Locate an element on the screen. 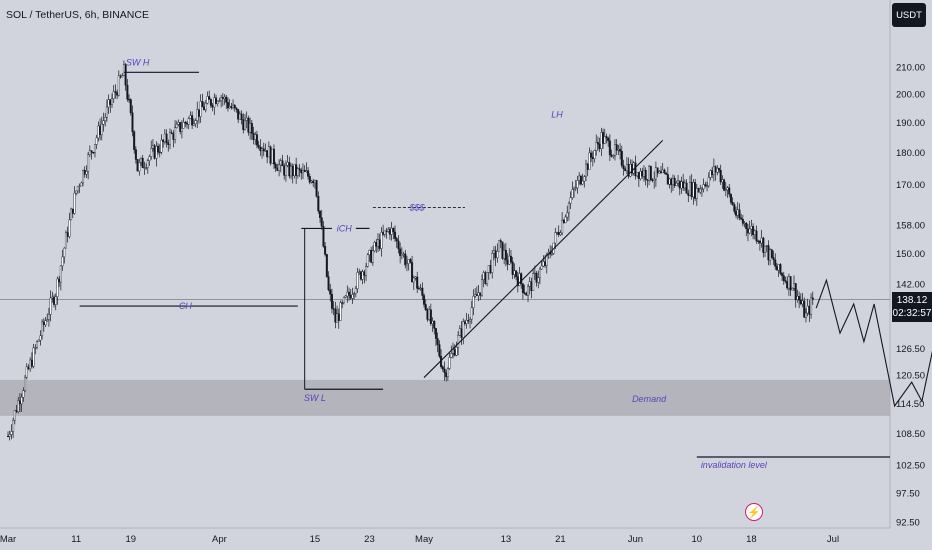 This screenshot has width=932, height=550. currency-button: USDT is located at coordinates (909, 15).